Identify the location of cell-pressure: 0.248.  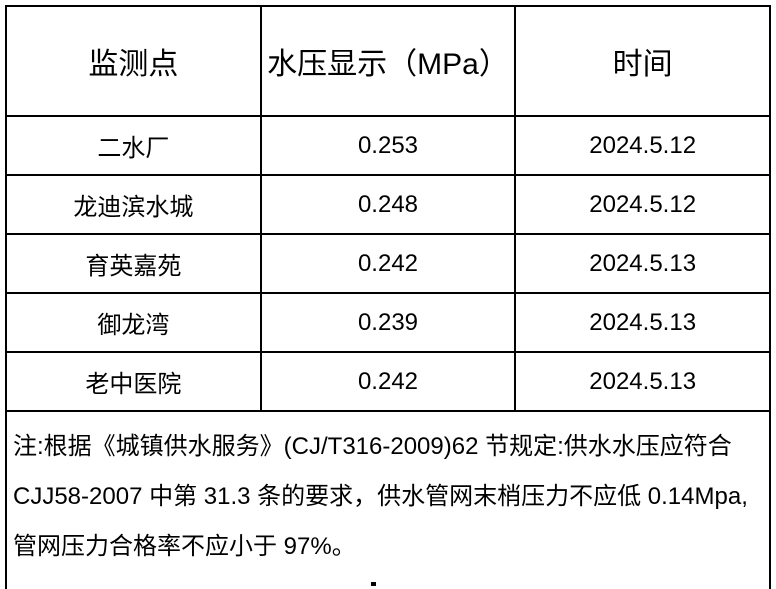
(388, 204).